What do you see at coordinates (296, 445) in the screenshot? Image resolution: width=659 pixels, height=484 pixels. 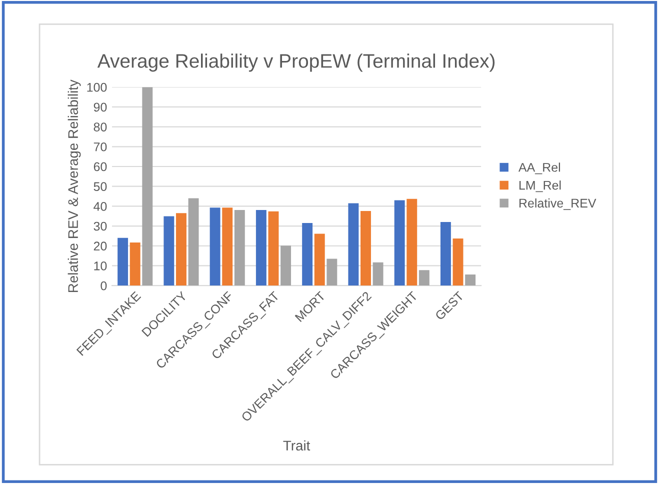 I see `x-axis-title: Trait` at bounding box center [296, 445].